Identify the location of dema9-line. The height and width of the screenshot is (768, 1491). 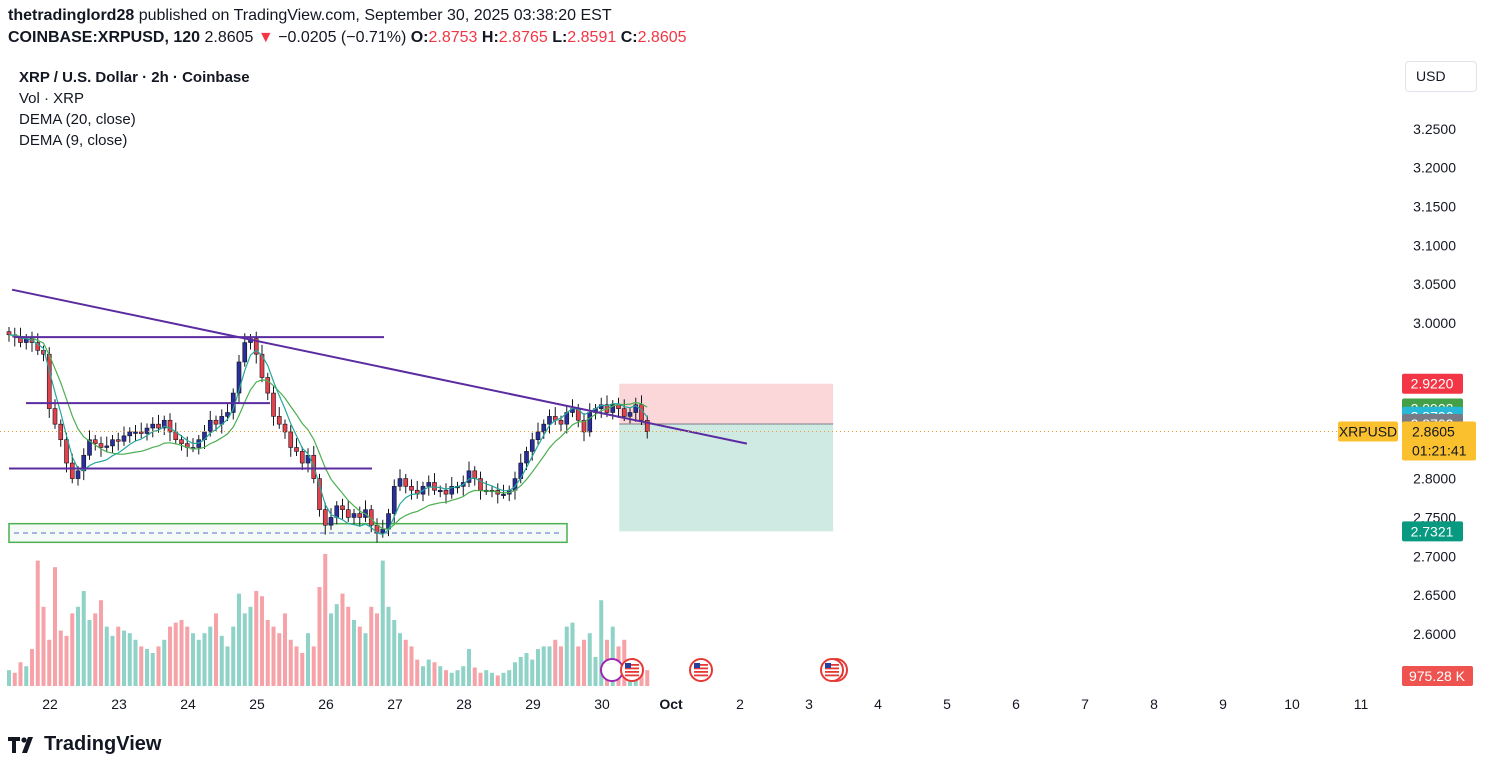
(328, 435).